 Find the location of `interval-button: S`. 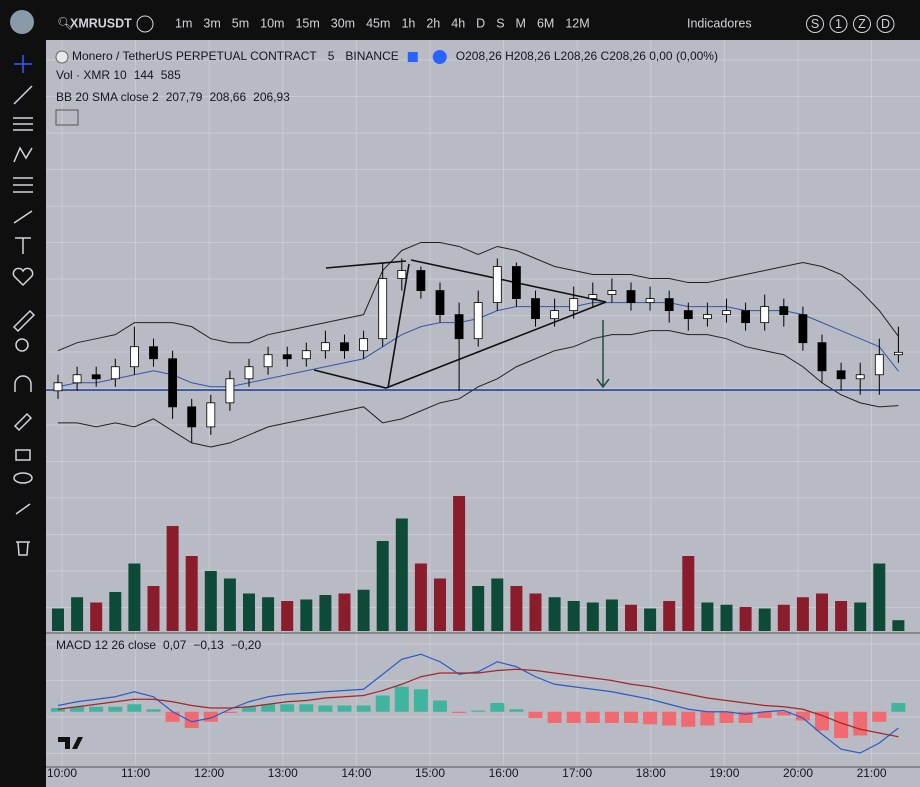

interval-button: S is located at coordinates (500, 23).